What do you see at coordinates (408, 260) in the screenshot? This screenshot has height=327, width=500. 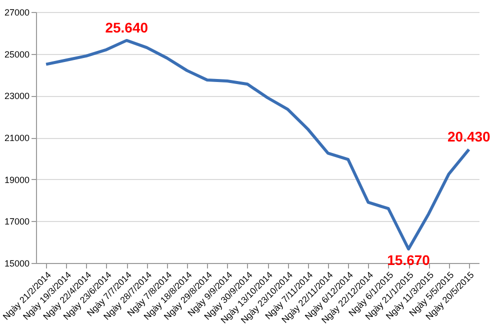 I see `data-label: 15.670` at bounding box center [408, 260].